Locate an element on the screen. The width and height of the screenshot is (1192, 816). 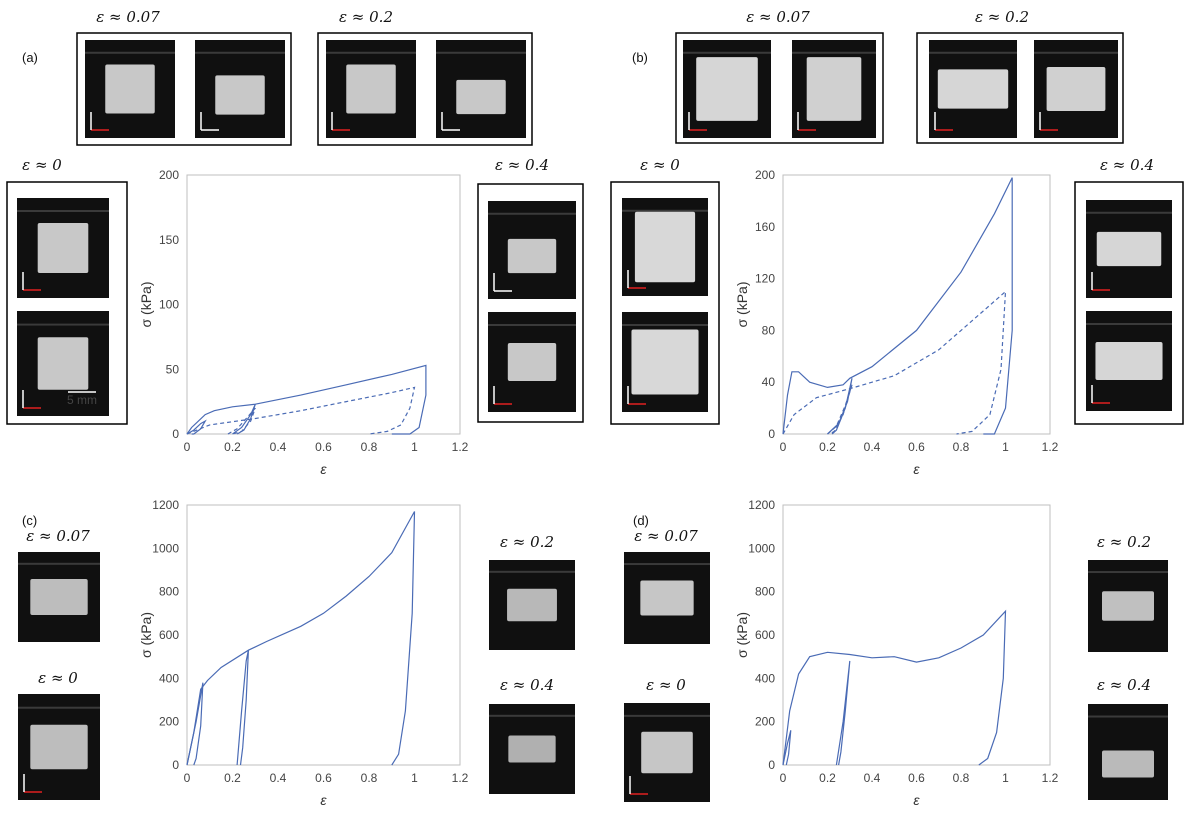
y-tick-label: 1000 is located at coordinates (165, 548).